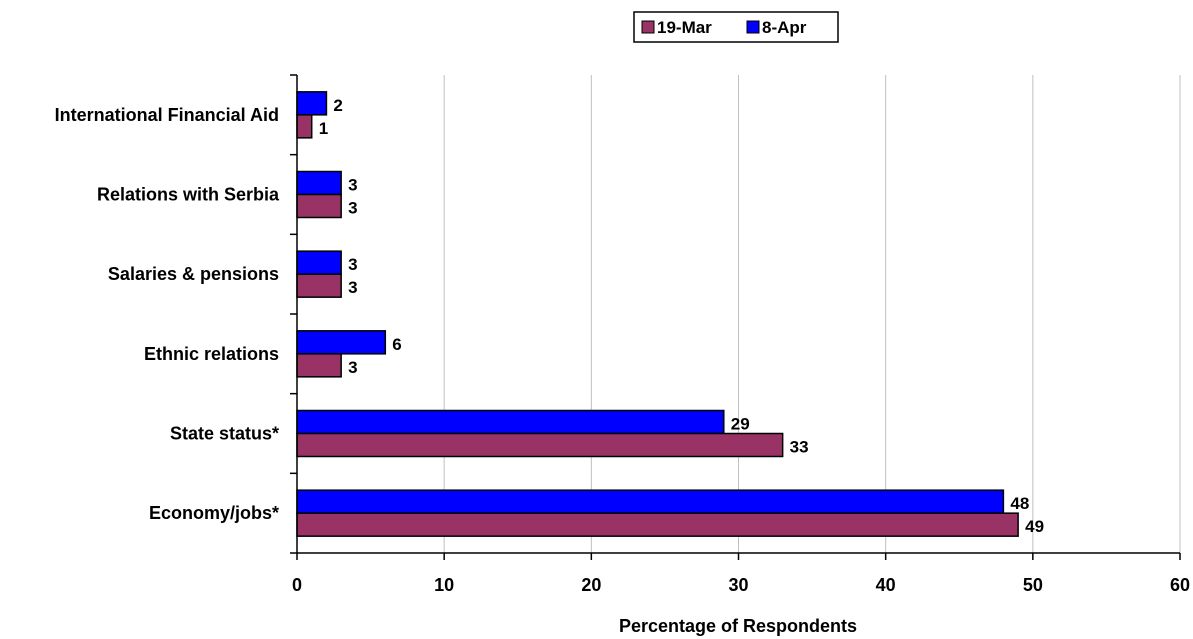 The width and height of the screenshot is (1193, 639). I want to click on value-label-19-mar-state-status: 33, so click(799, 447).